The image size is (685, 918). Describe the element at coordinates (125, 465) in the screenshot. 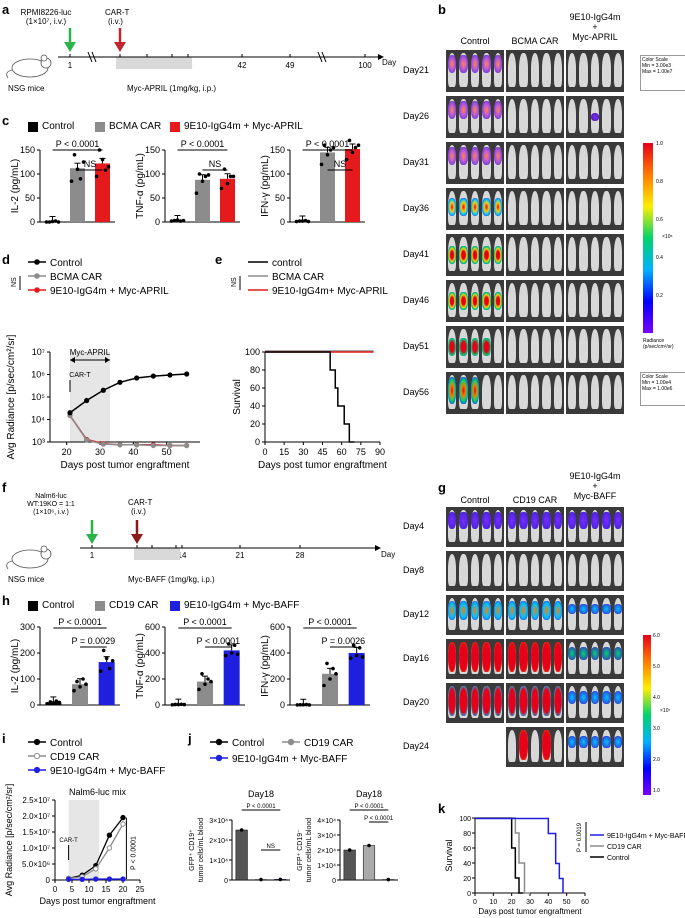

I see `x-axis-label: Days post tumor engraftment` at that location.